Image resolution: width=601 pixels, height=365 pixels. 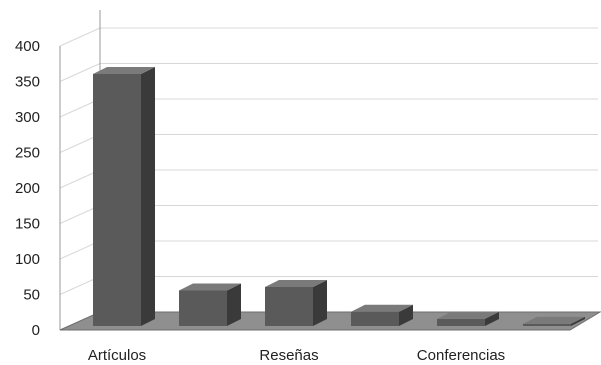 What do you see at coordinates (27, 82) in the screenshot?
I see `y-tick-label: 350` at bounding box center [27, 82].